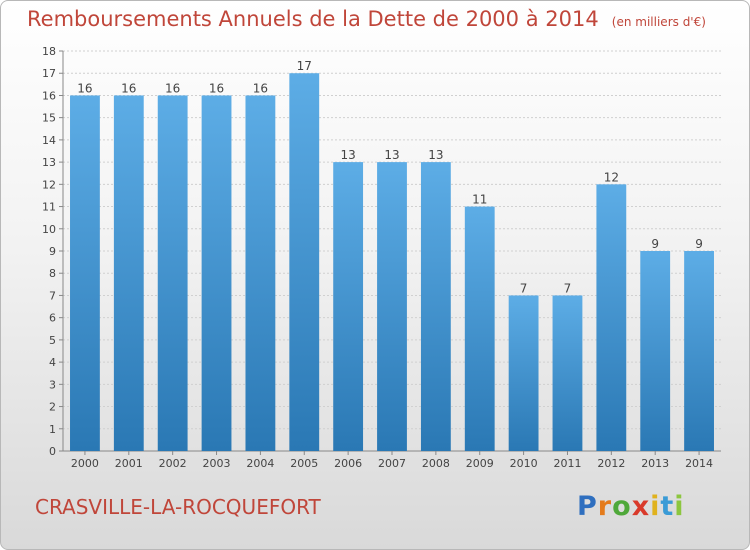 This screenshot has width=750, height=550. What do you see at coordinates (304, 66) in the screenshot?
I see `bar-value-label: 17` at bounding box center [304, 66].